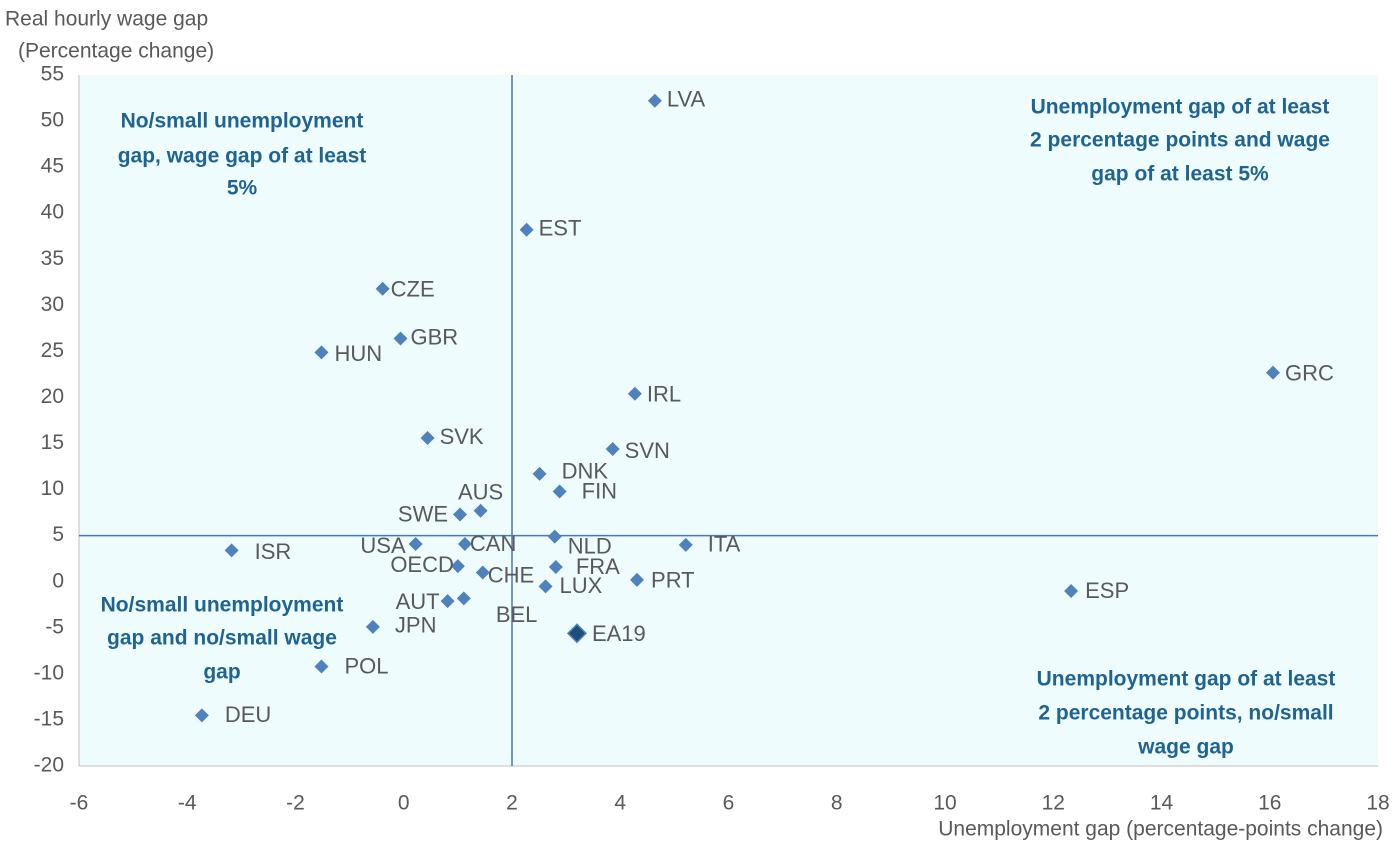  I want to click on y-tick-label: 0, so click(58, 580).